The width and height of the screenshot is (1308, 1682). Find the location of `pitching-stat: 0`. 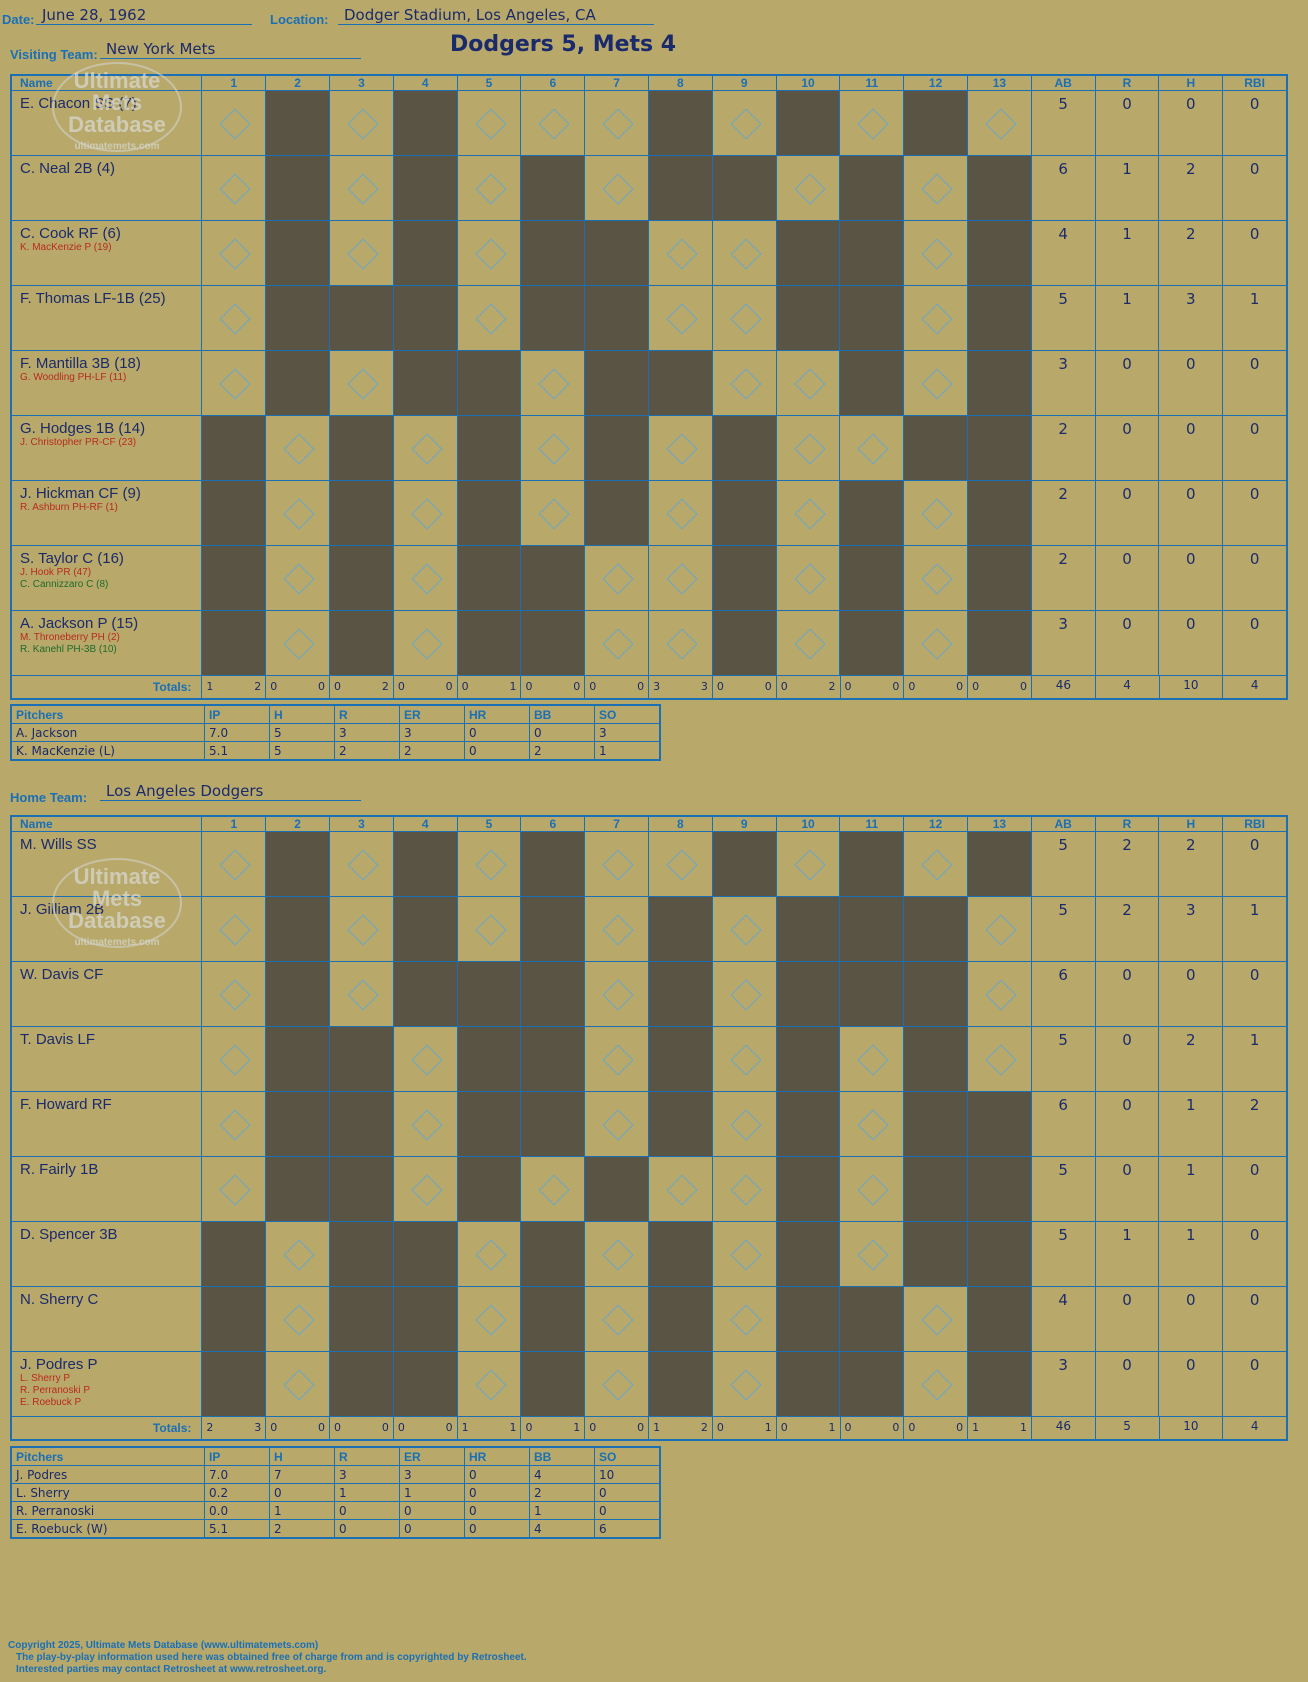

pitching-stat: 0 is located at coordinates (497, 1492).